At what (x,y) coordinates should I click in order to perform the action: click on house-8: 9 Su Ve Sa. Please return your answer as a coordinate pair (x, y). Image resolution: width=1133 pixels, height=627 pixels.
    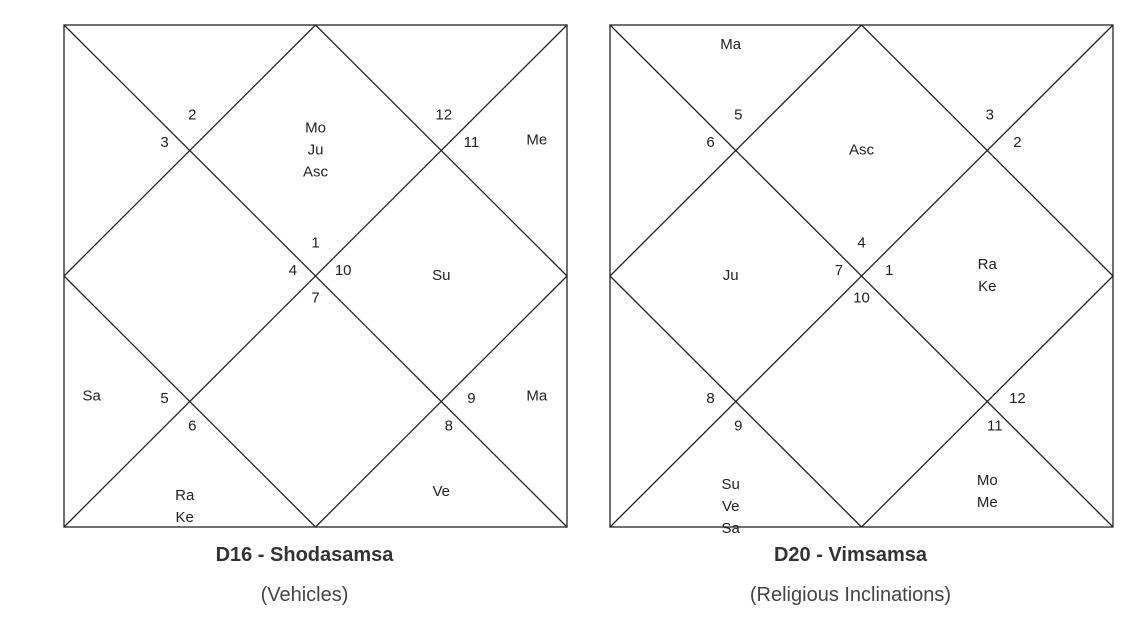
    Looking at the image, I should click on (732, 477).